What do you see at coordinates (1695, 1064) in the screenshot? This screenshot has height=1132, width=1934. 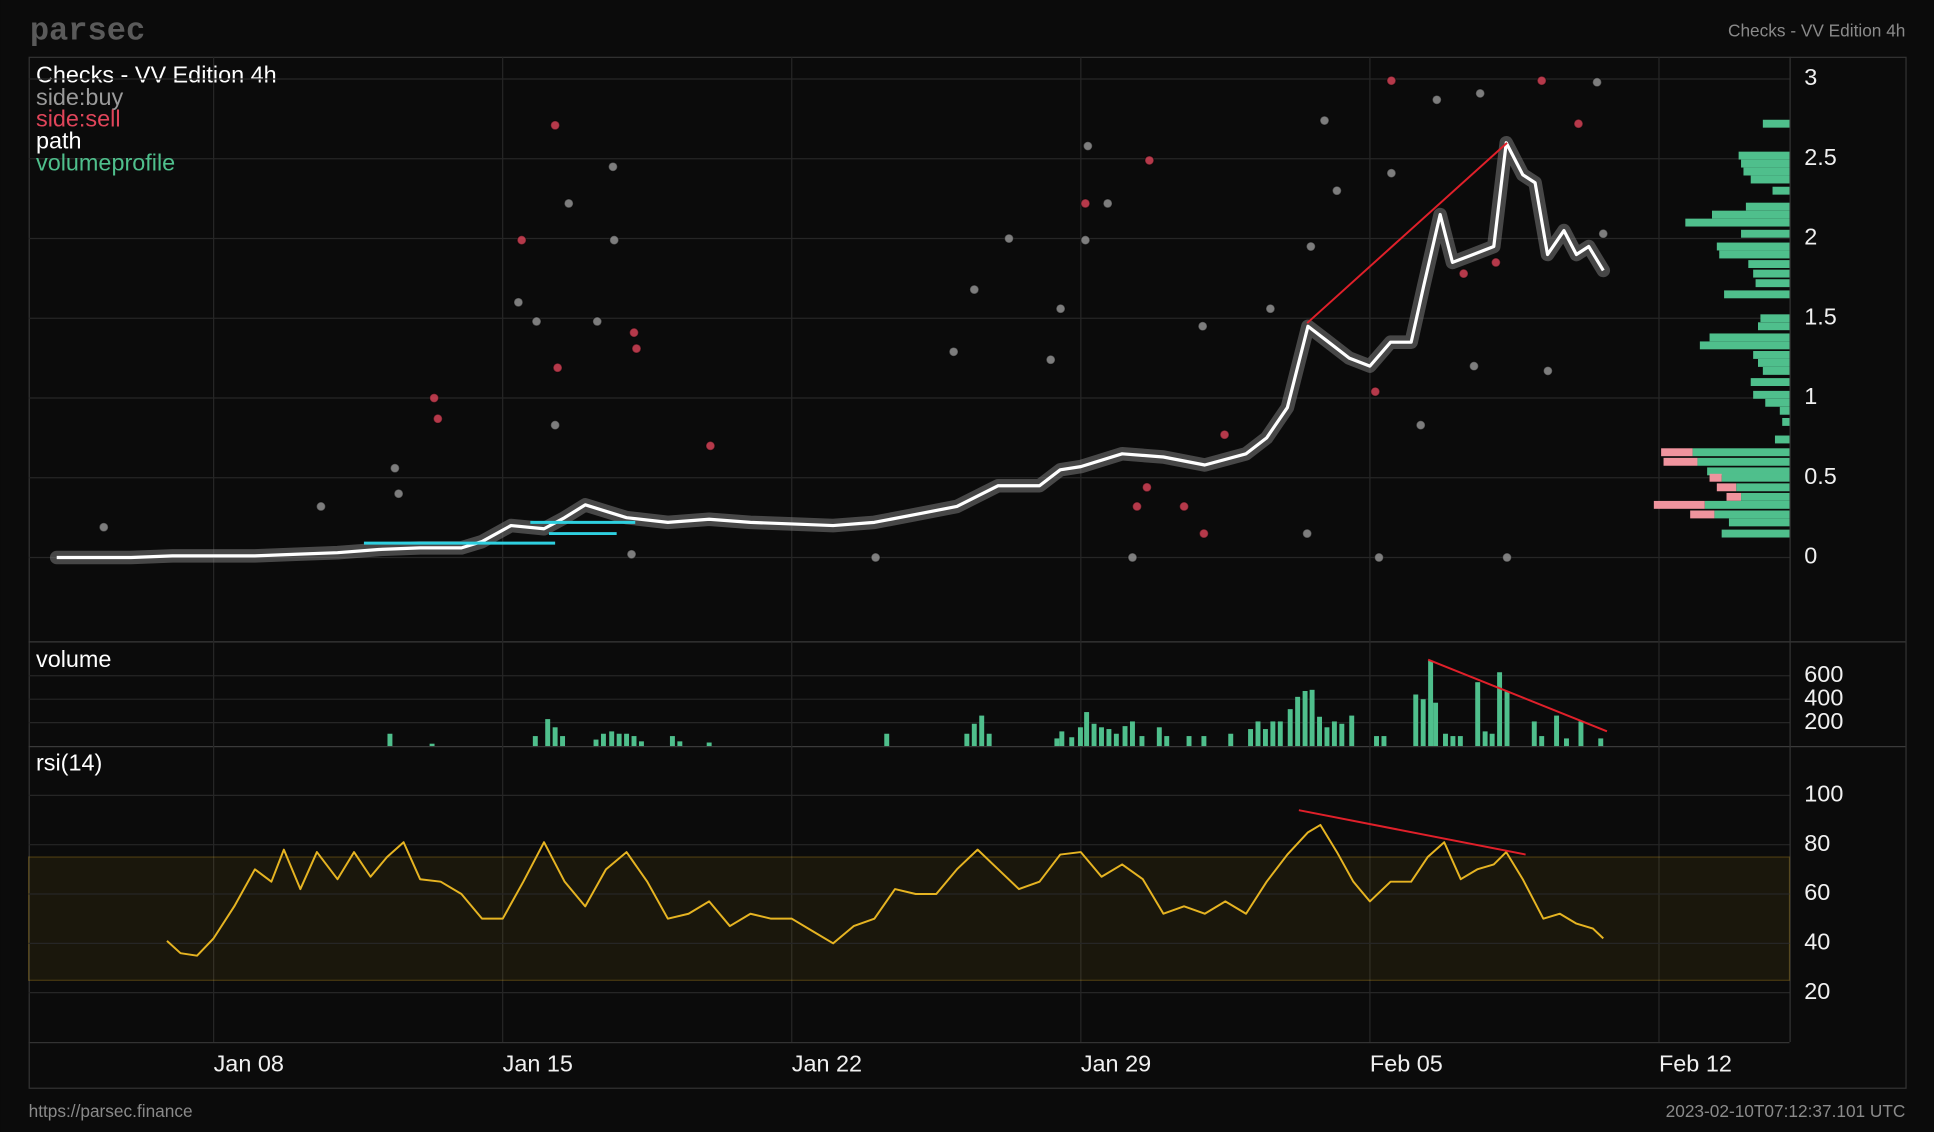 I see `x-tick-label: Feb 12` at bounding box center [1695, 1064].